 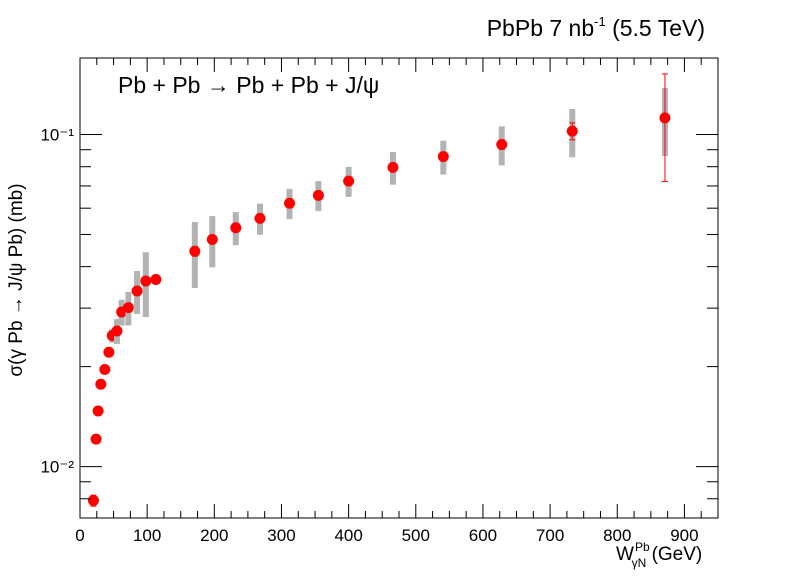 I want to click on x-tick-label: 100, so click(x=147, y=535).